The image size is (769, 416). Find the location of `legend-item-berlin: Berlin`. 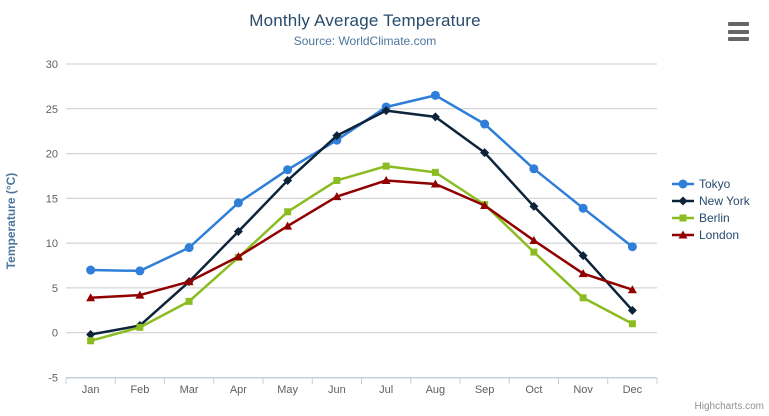

legend-item-berlin: Berlin is located at coordinates (711, 218).